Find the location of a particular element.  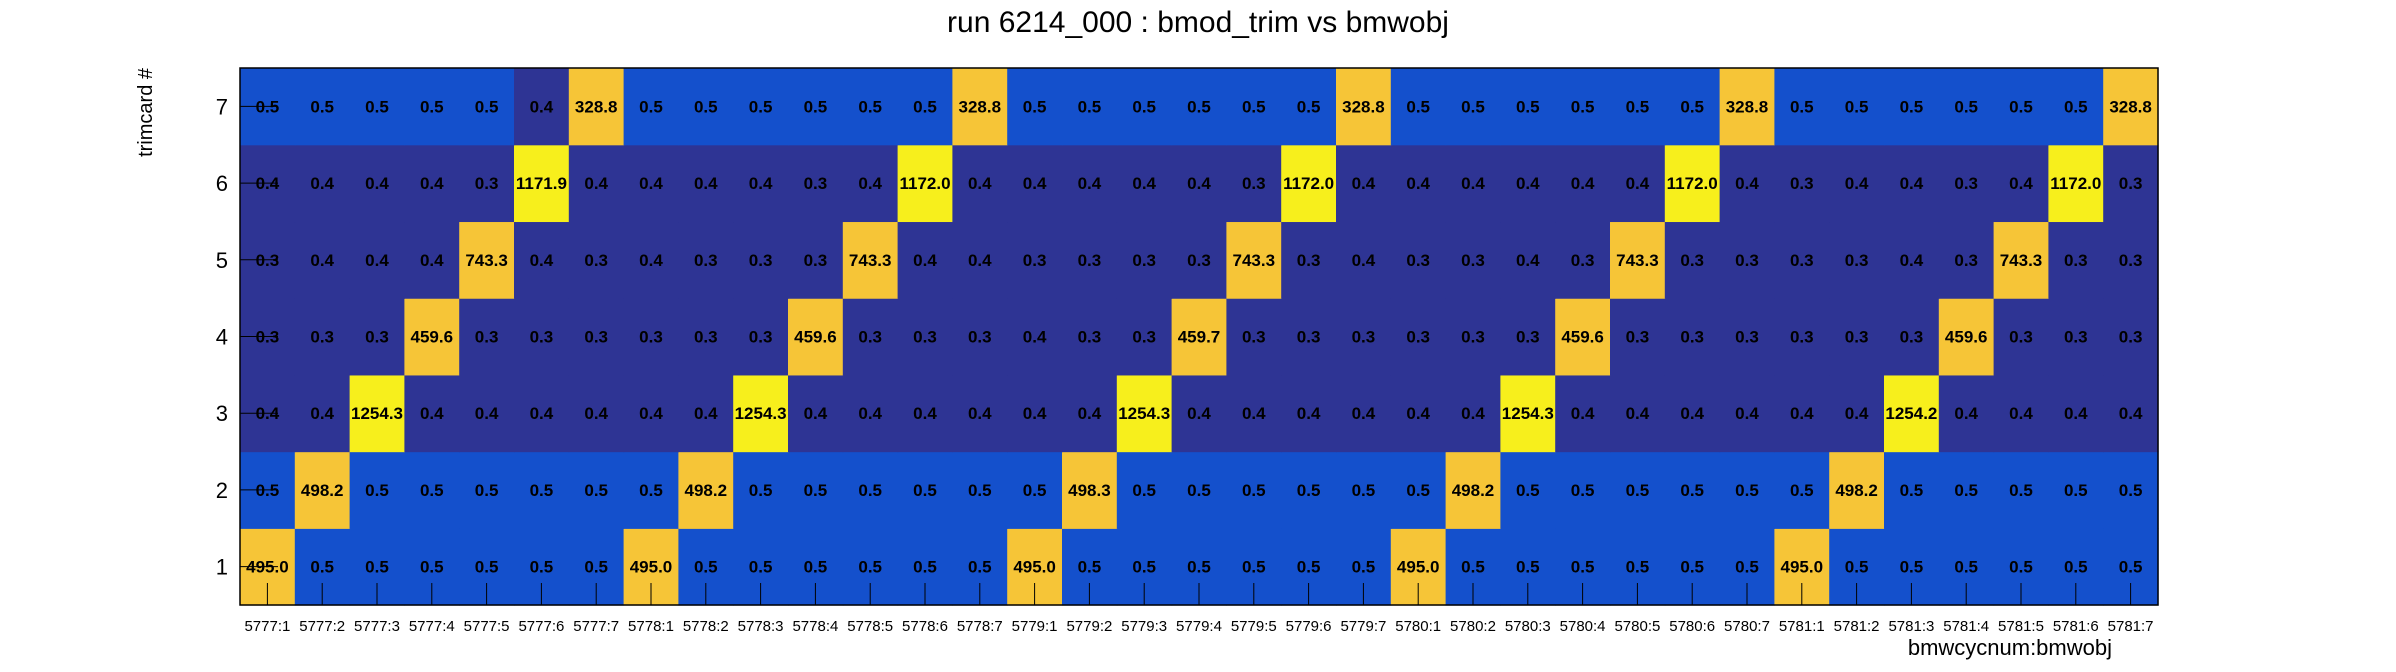

y-tick-label: 1 is located at coordinates (222, 567).